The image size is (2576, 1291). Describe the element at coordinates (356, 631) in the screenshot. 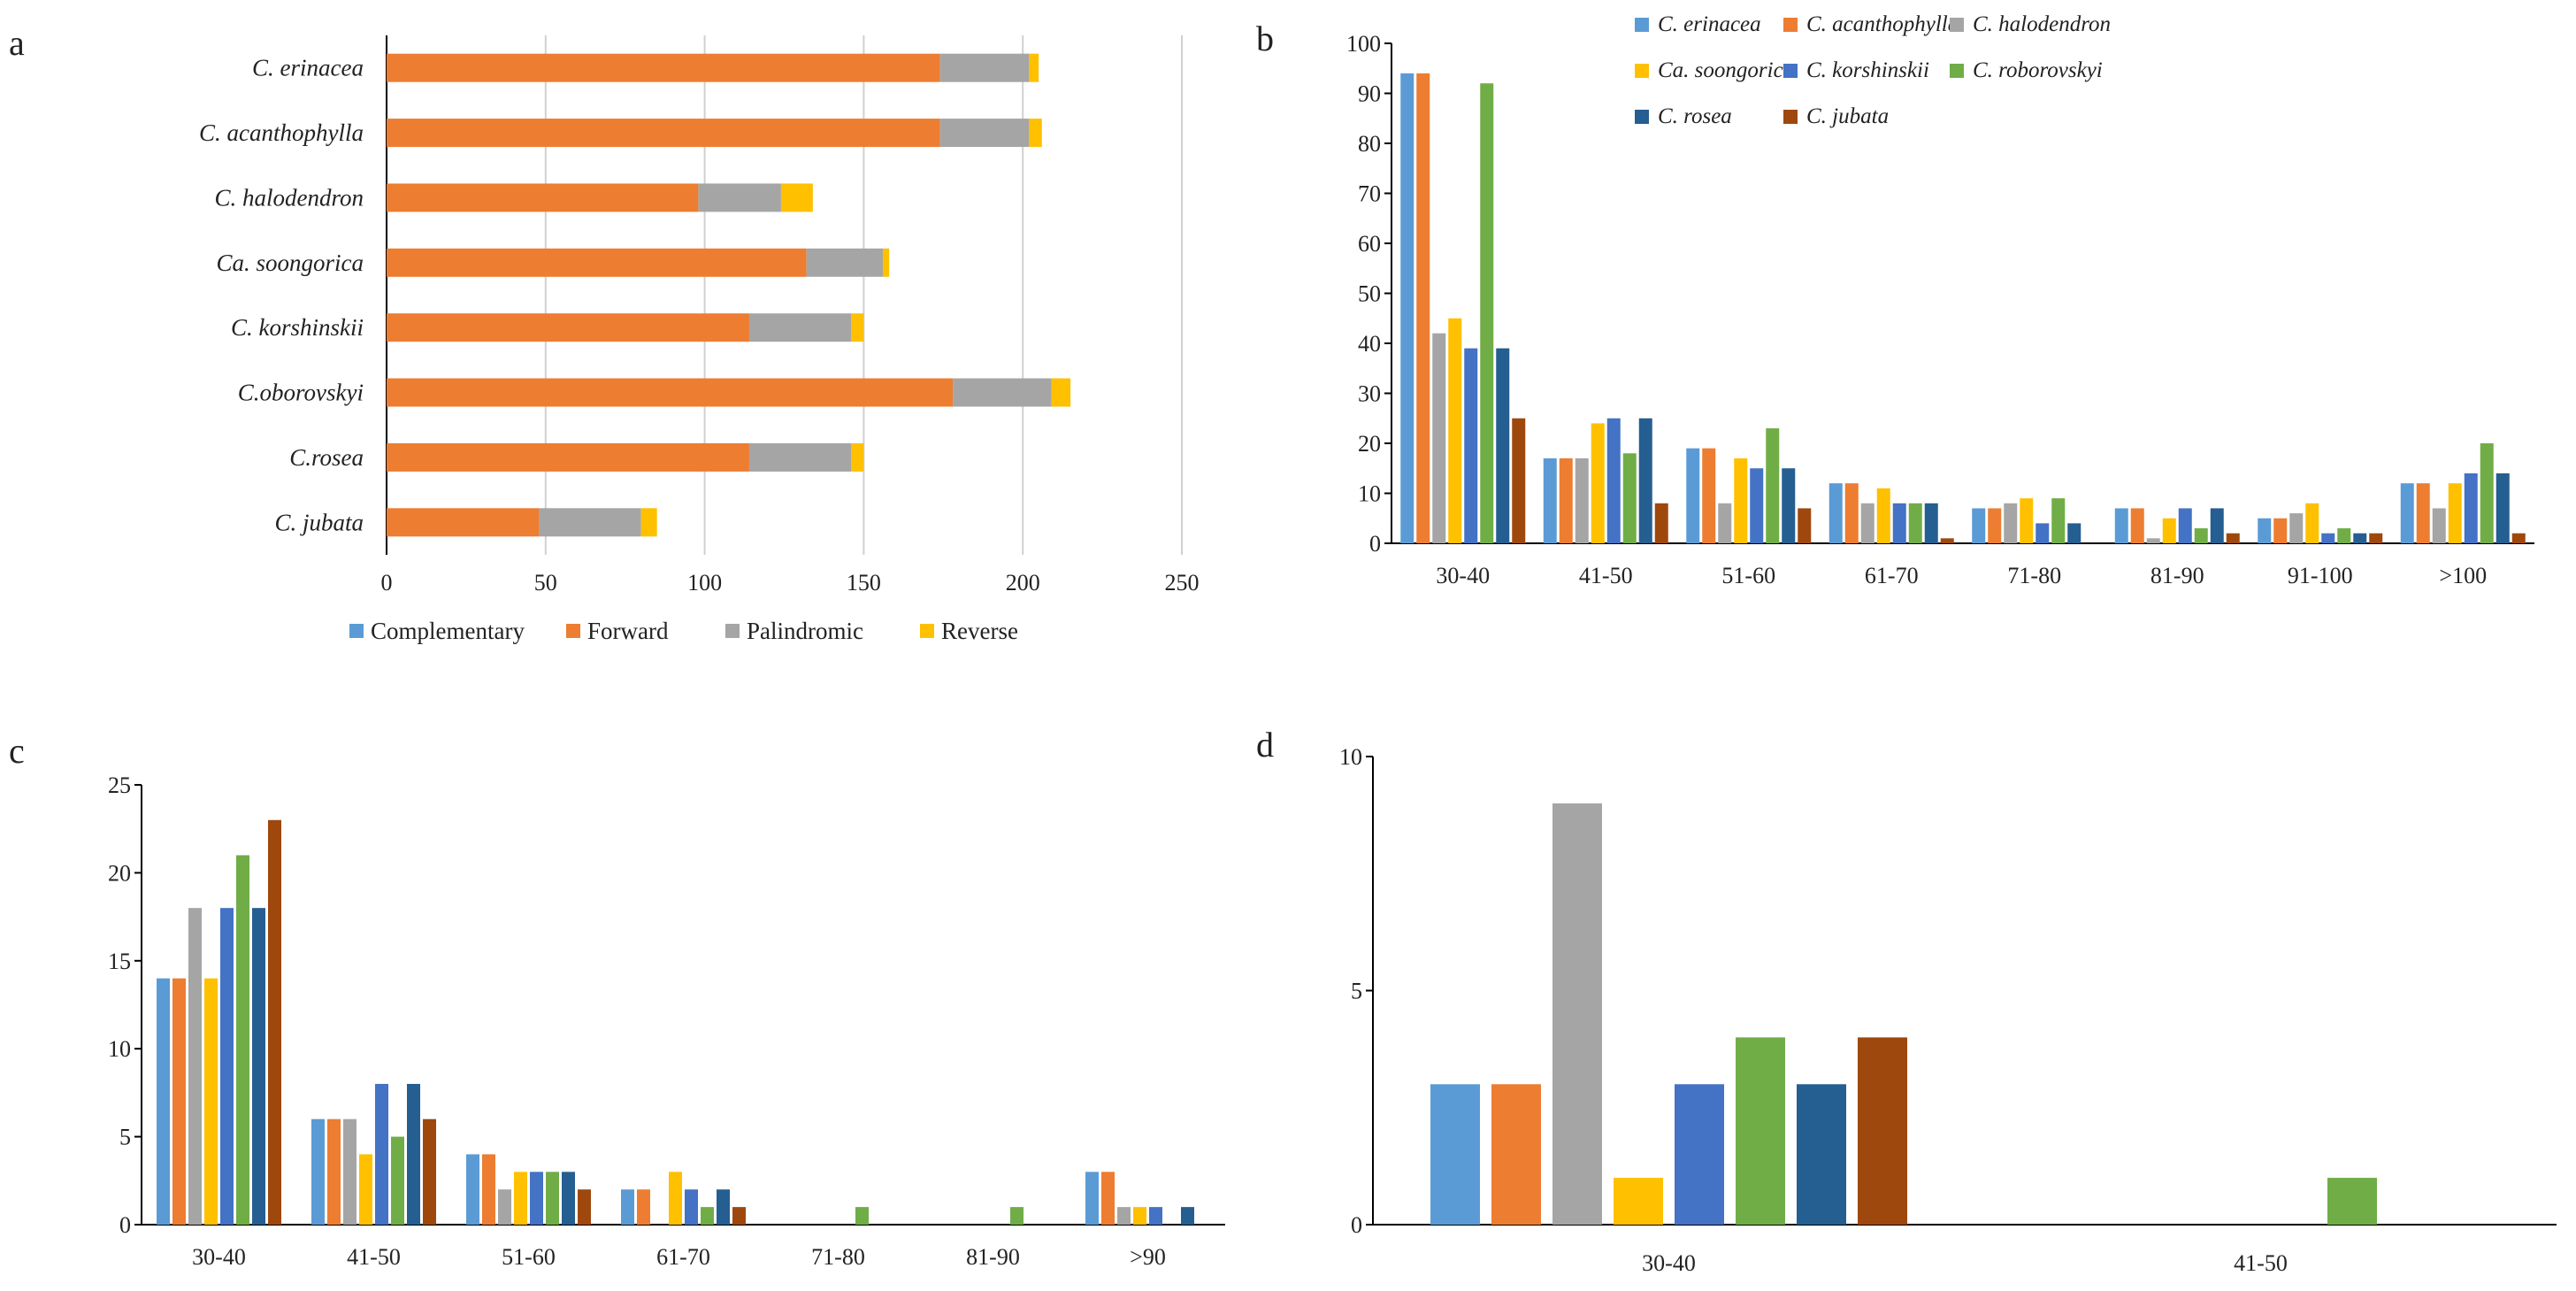

I see `panel-a-legend-swatch-complementary` at that location.